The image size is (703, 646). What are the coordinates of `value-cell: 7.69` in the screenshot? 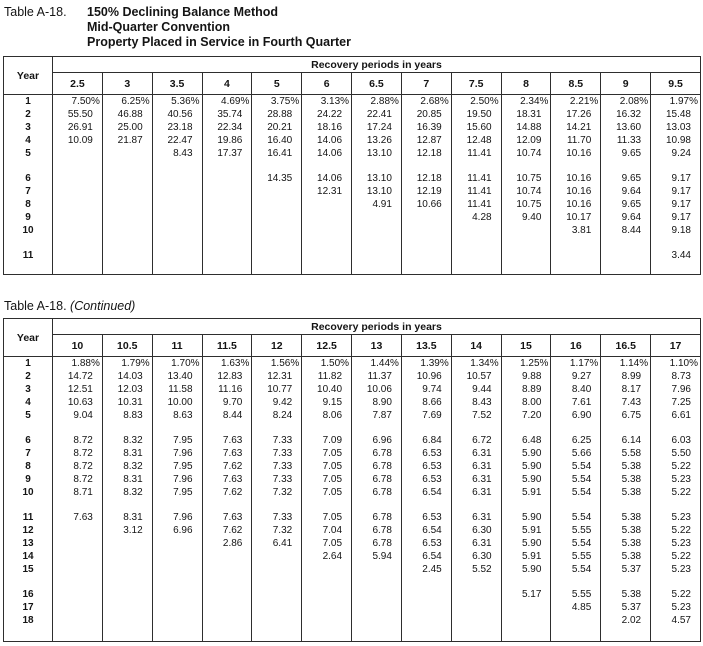 It's located at (426, 415).